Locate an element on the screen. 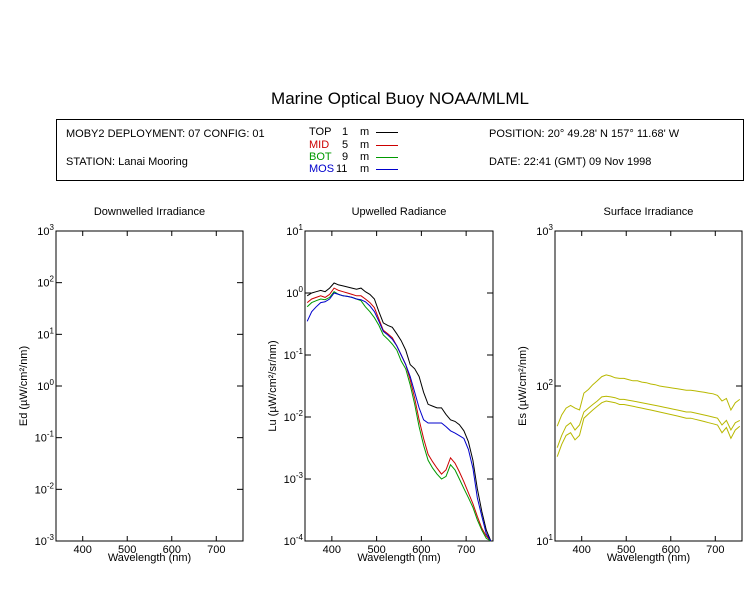  page-title: Marine Optical Buoy NOAA/MLML is located at coordinates (400, 98).